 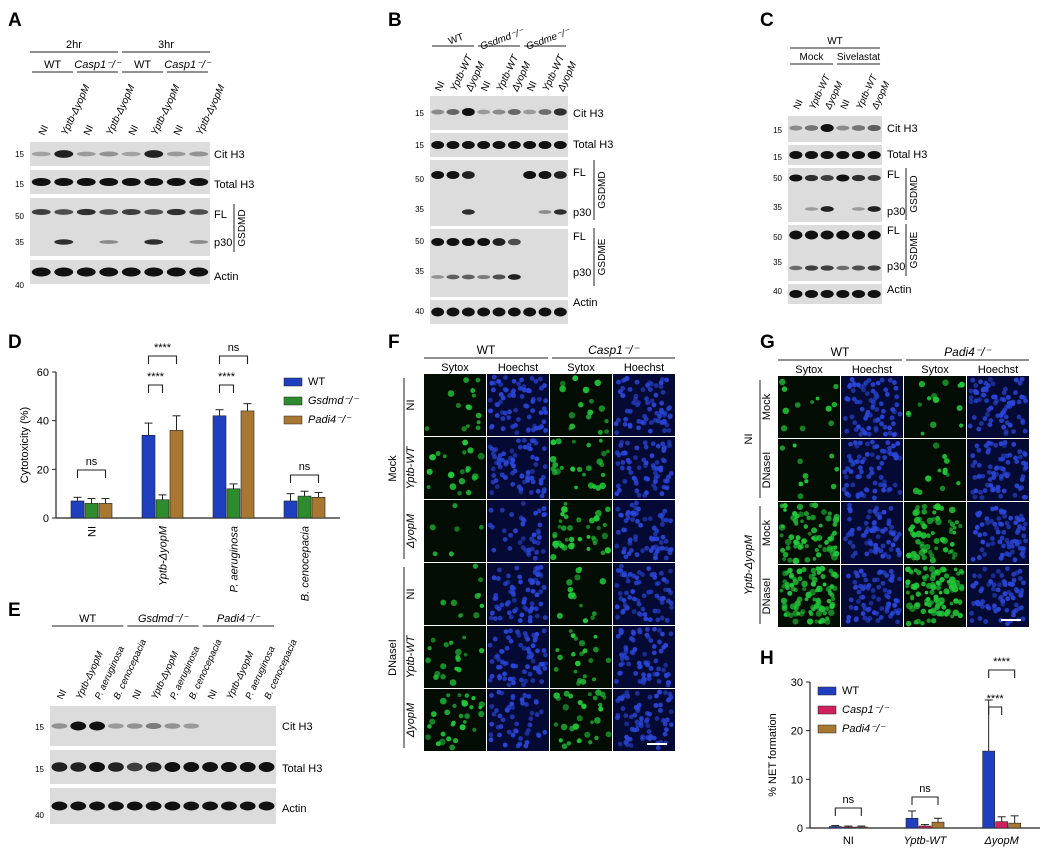 I want to click on mw-marker: 40, so click(x=39, y=815).